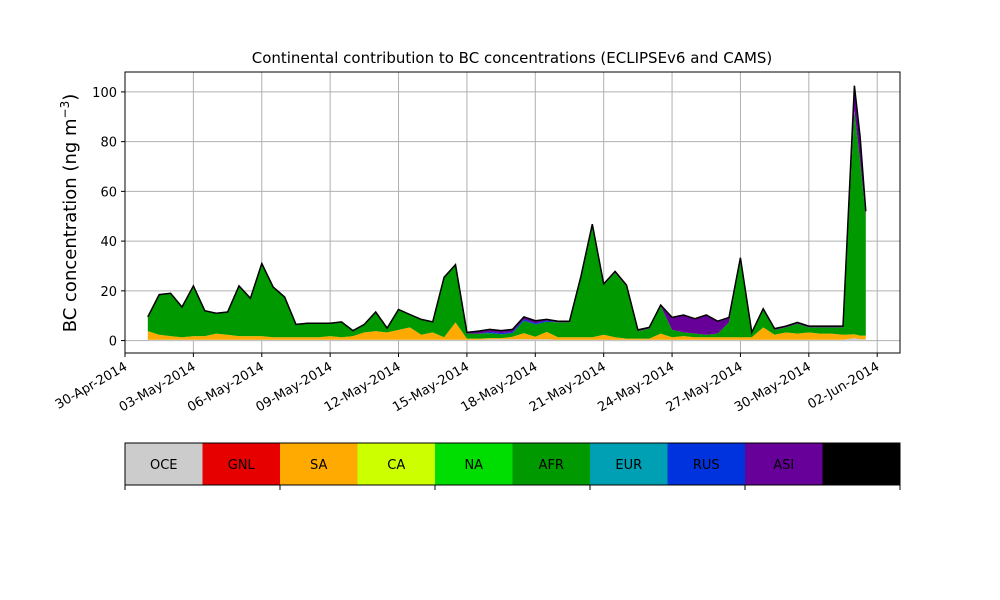  I want to click on legend-swatch-oce, so click(164, 464).